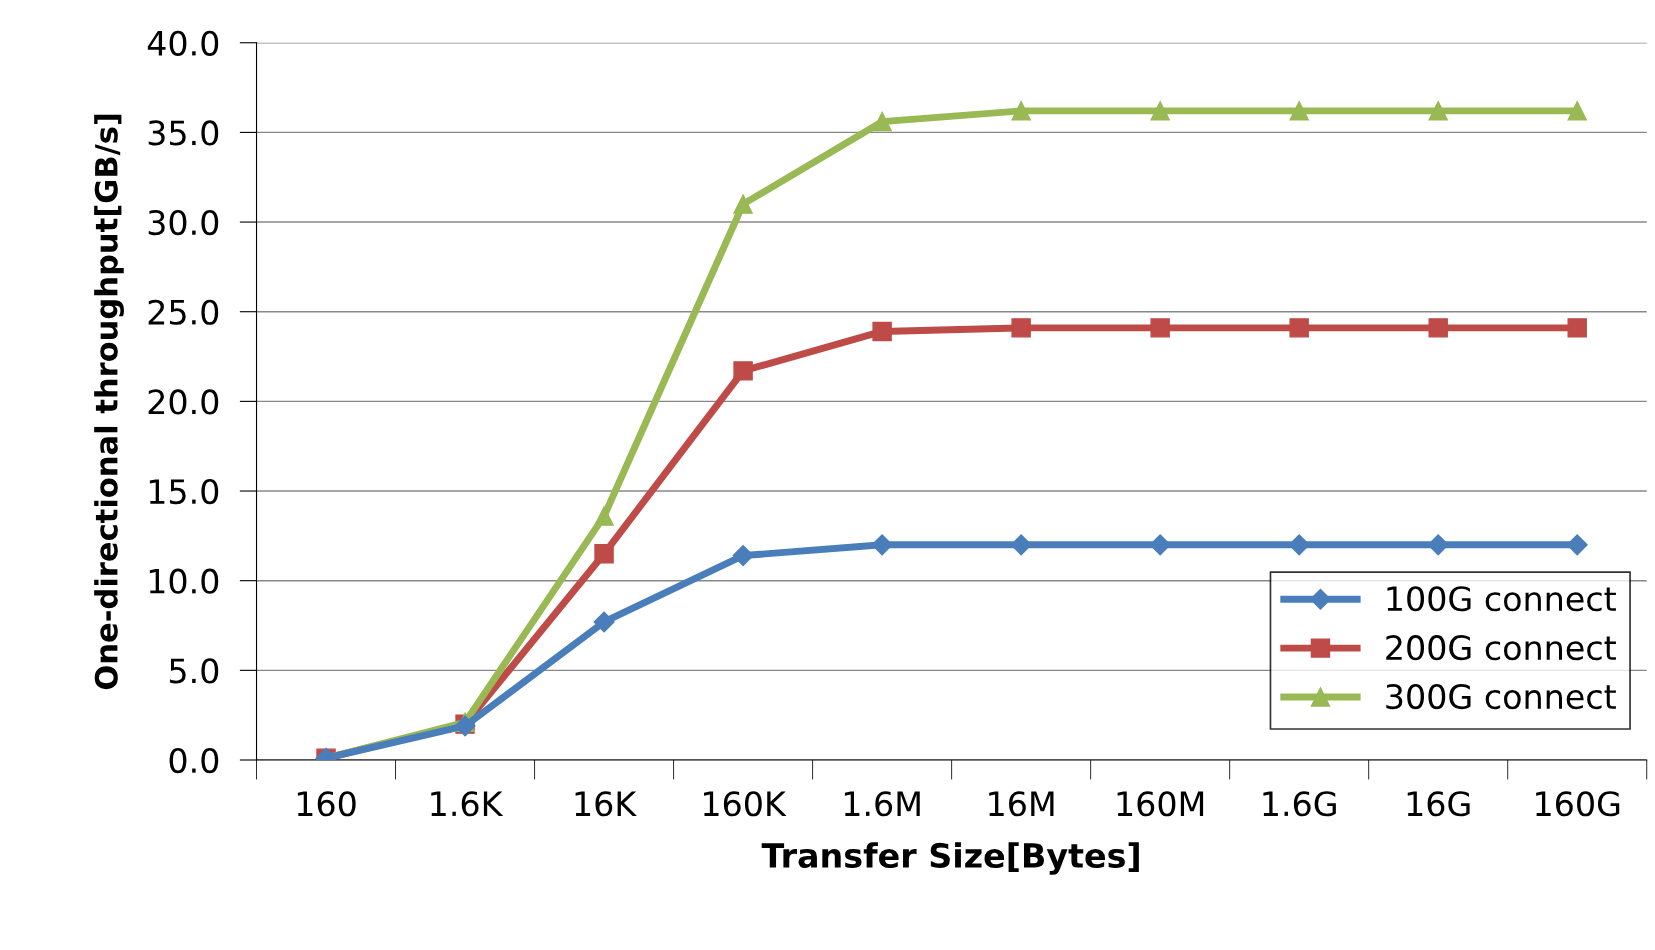 Image resolution: width=1655 pixels, height=950 pixels. Describe the element at coordinates (1021, 804) in the screenshot. I see `x-tick-label: 16M` at that location.